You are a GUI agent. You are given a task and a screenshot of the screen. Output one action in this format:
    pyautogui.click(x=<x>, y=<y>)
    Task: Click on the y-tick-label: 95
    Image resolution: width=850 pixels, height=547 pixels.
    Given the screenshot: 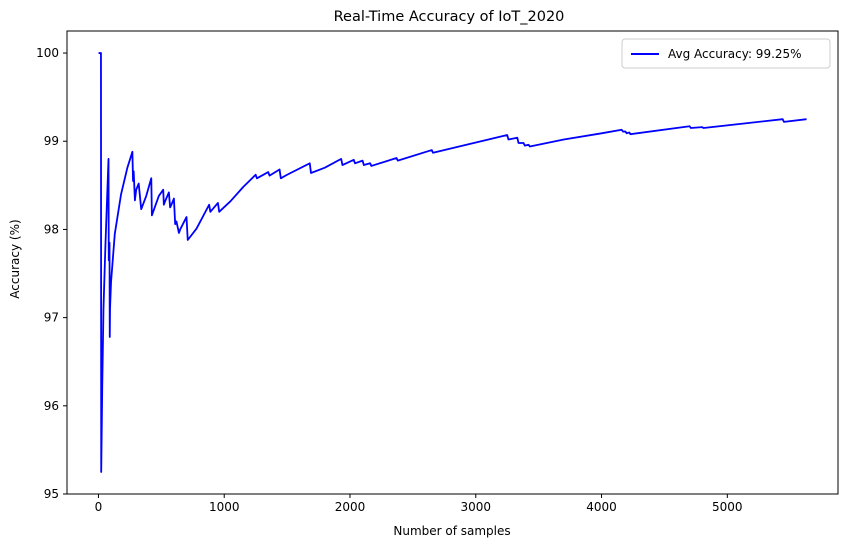 What is the action you would take?
    pyautogui.click(x=51, y=494)
    